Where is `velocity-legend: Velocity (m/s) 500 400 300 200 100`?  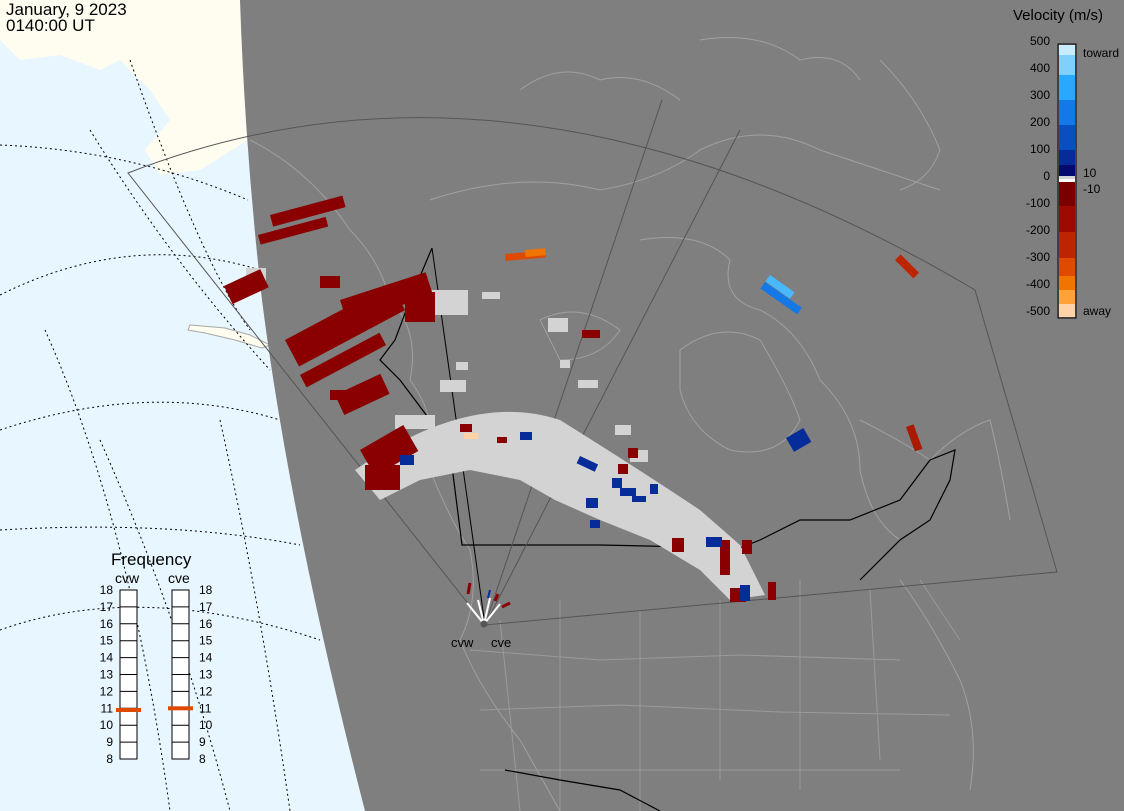
velocity-legend: Velocity (m/s) 500 400 300 200 100 is located at coordinates (1066, 163).